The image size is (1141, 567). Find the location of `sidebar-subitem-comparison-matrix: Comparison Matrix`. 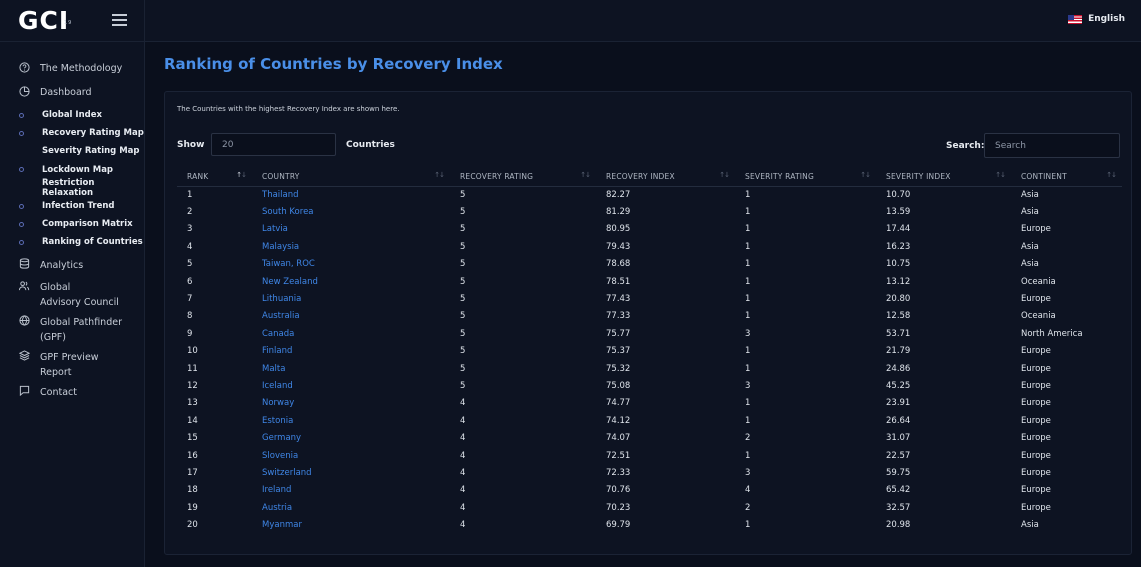

sidebar-subitem-comparison-matrix: Comparison Matrix is located at coordinates (72, 224).